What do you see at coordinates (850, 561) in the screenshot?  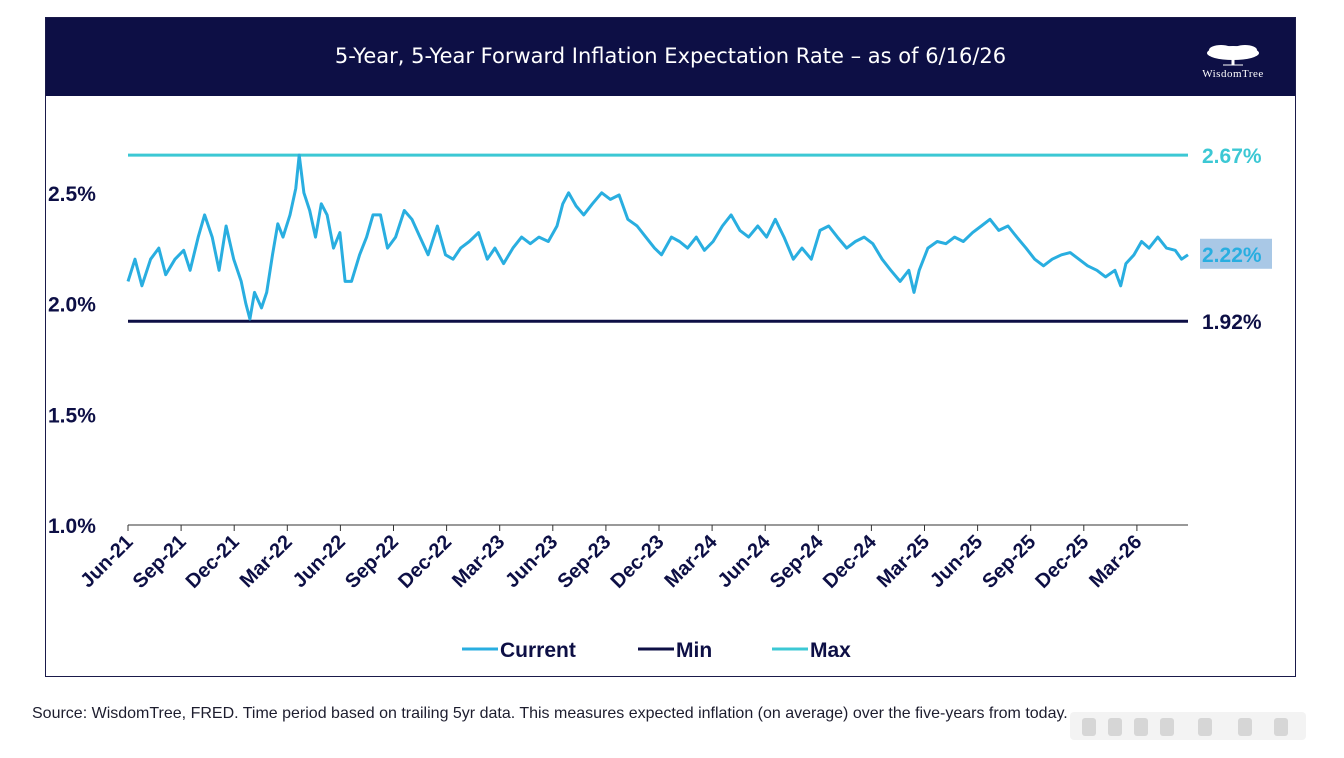 I see `x-tick-label: Dec-24` at bounding box center [850, 561].